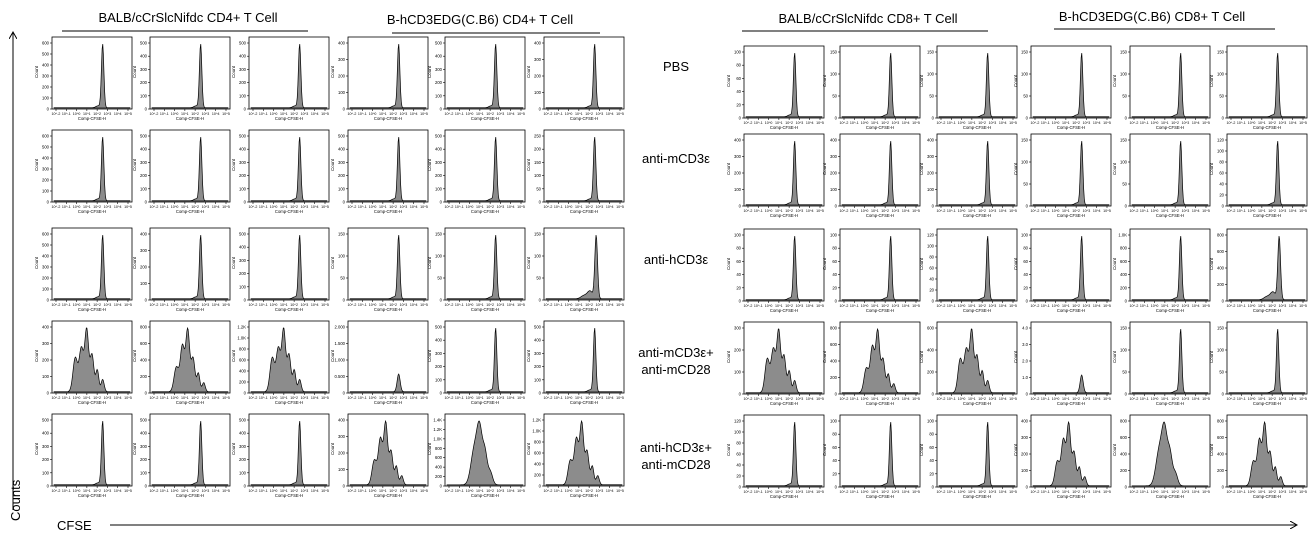 Image resolution: width=1311 pixels, height=541 pixels. Describe the element at coordinates (676, 361) in the screenshot. I see `treatment-label: anti-mCD3ε+ anti-mCD28` at that location.